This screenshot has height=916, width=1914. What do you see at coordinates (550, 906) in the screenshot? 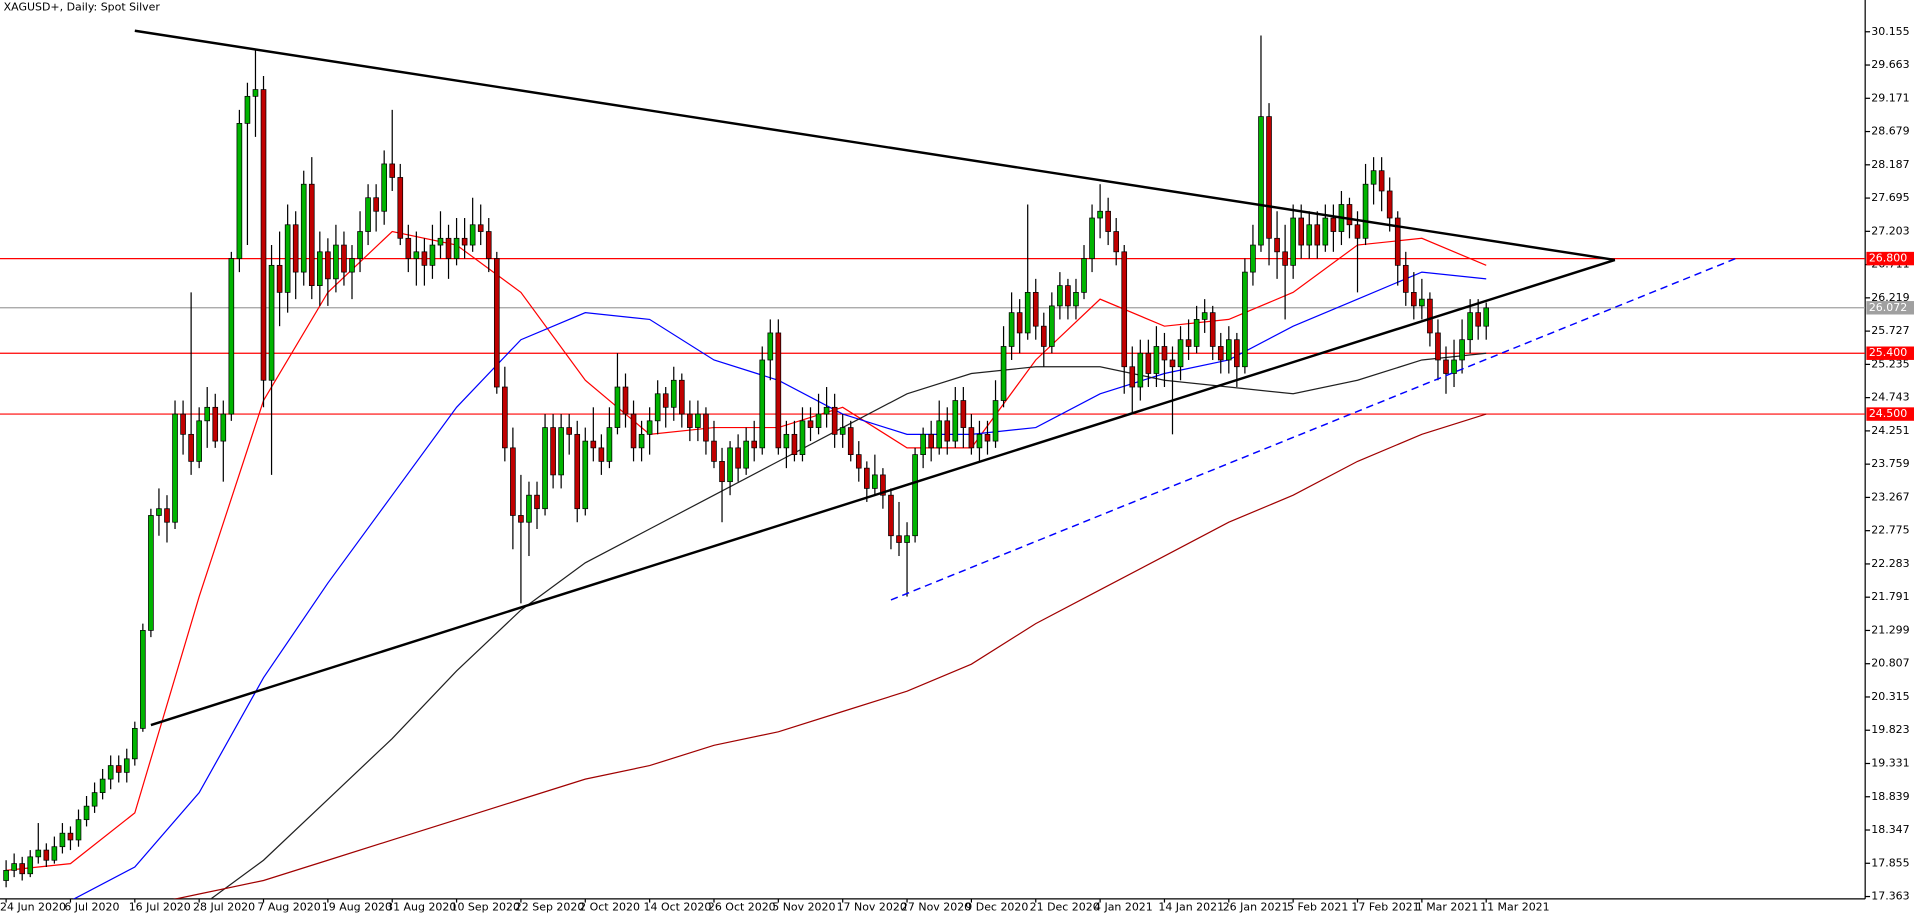
I see `x-tick-label: 22 Sep 2020` at bounding box center [550, 906].